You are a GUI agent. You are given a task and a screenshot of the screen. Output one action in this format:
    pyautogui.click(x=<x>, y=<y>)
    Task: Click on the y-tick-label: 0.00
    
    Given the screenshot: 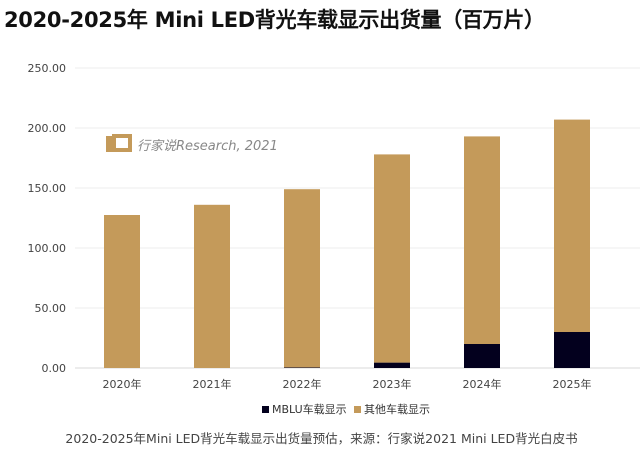 What is the action you would take?
    pyautogui.click(x=54, y=368)
    